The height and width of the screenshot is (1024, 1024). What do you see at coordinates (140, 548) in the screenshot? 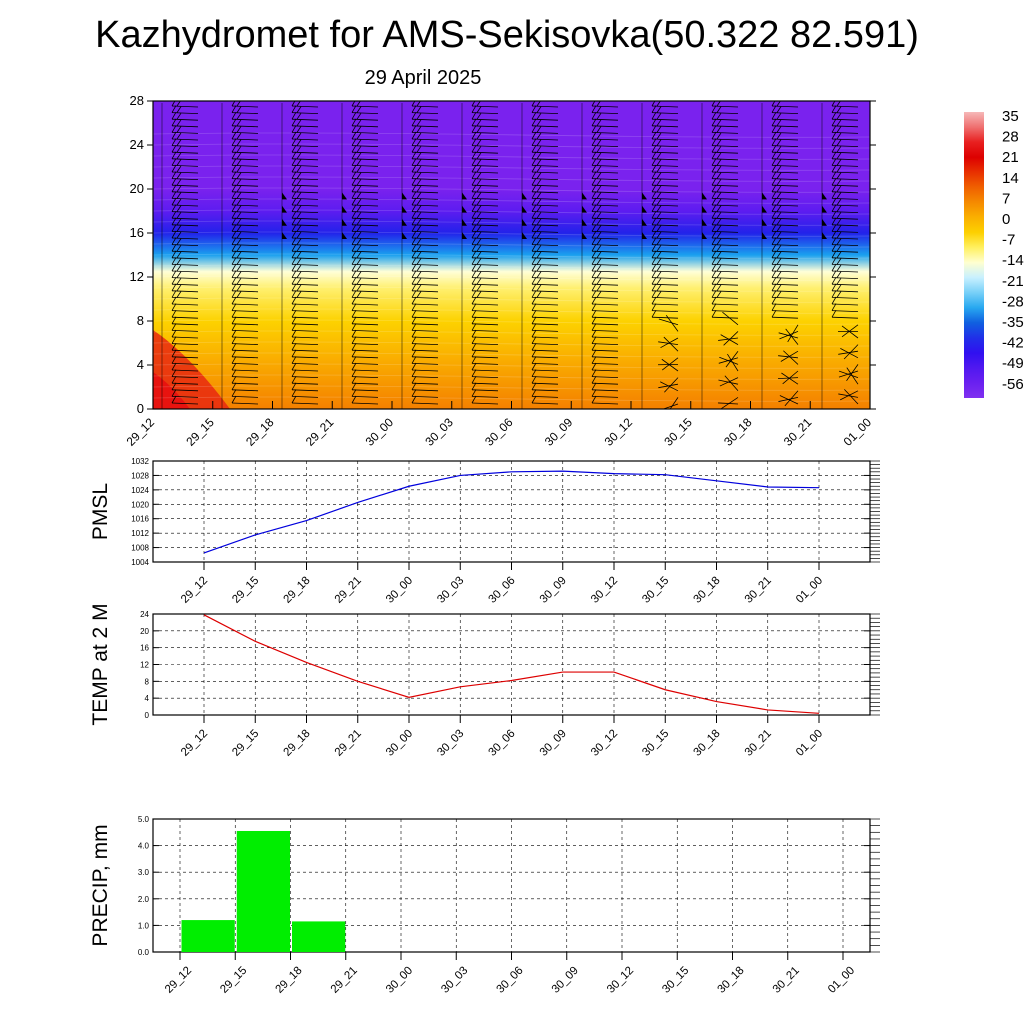
I see `pmsl-ytick-label: 1008` at bounding box center [140, 548].